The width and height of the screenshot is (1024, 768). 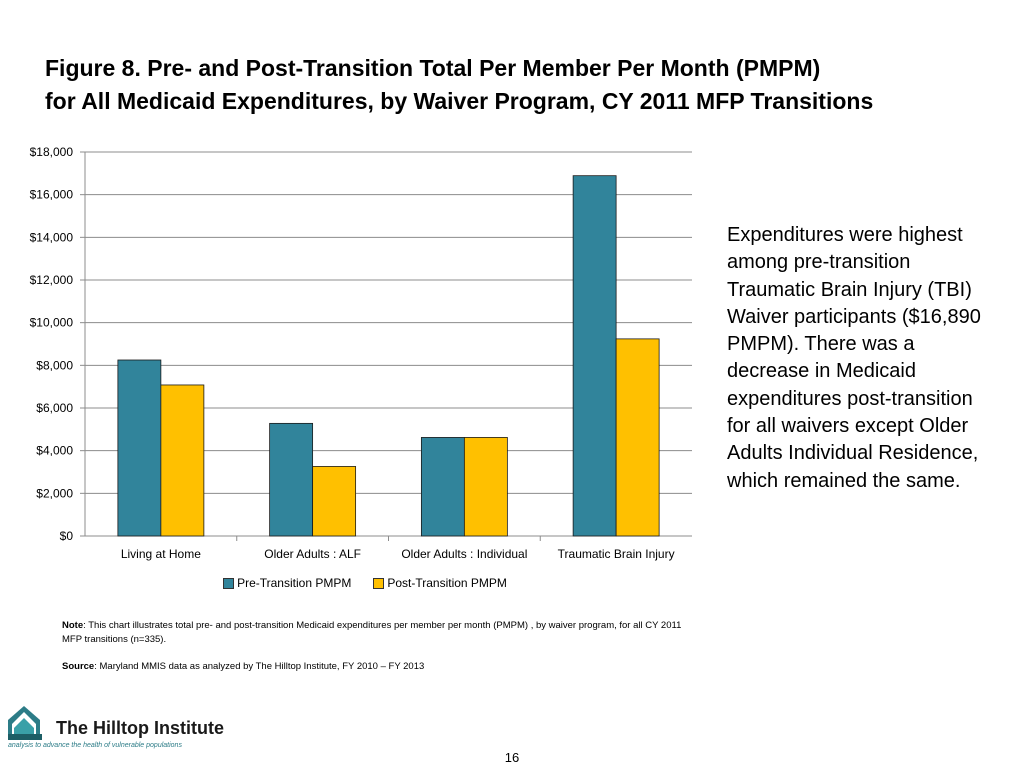 What do you see at coordinates (52, 237) in the screenshot?
I see `y-tick-label: $14,000` at bounding box center [52, 237].